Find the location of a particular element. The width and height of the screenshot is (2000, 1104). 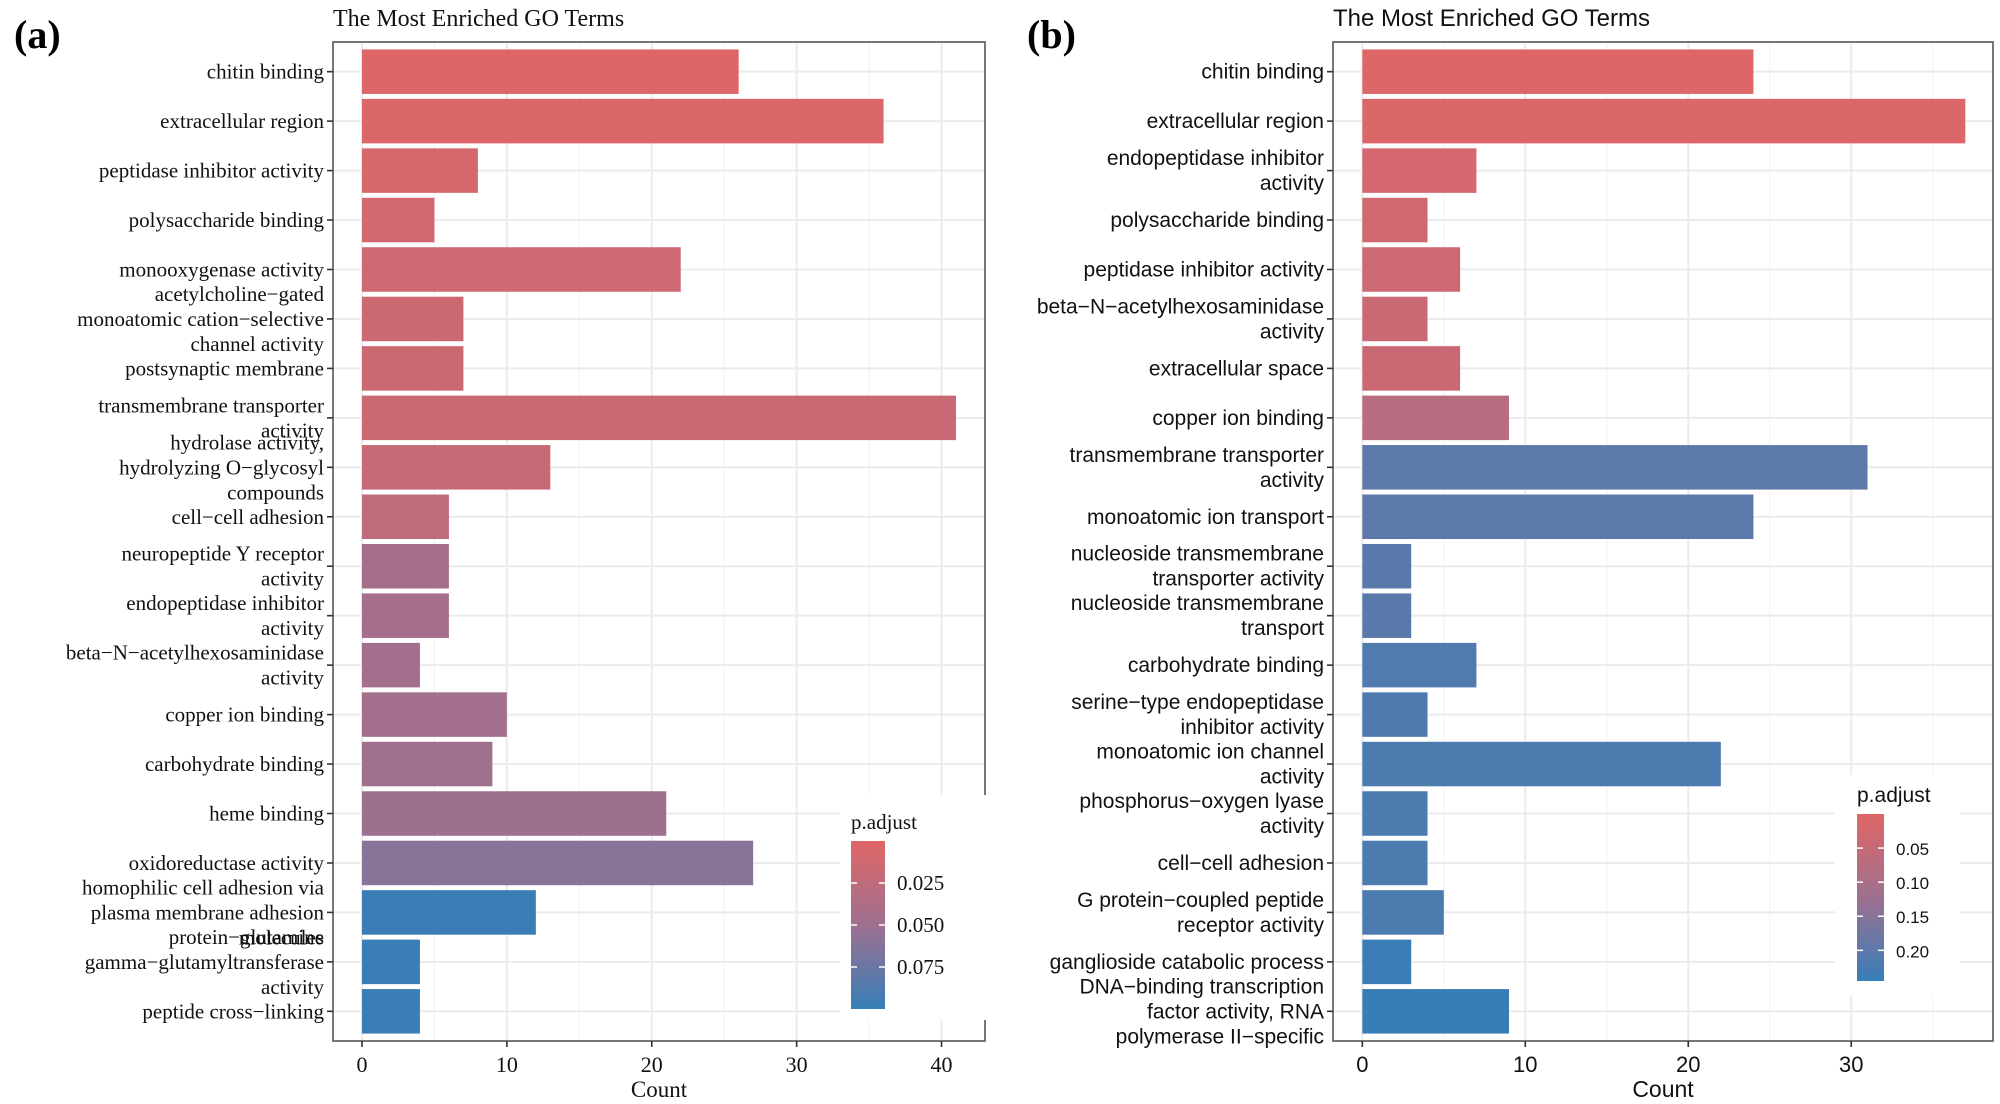

y-tick-label: ganglioside catabolic process is located at coordinates (1187, 962).